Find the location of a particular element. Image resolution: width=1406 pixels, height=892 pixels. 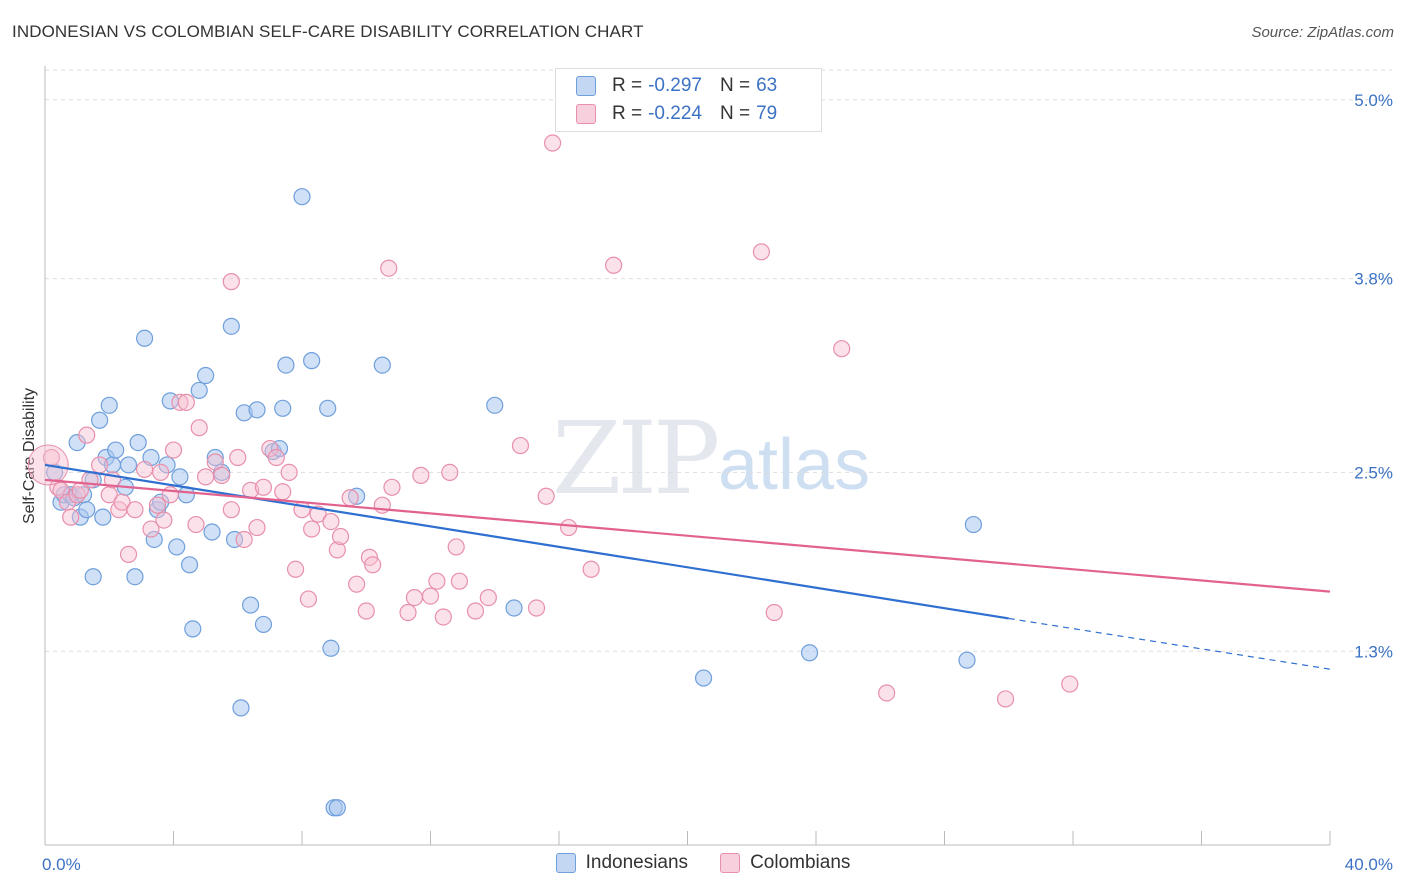

n-value: 63 is located at coordinates (767, 85).